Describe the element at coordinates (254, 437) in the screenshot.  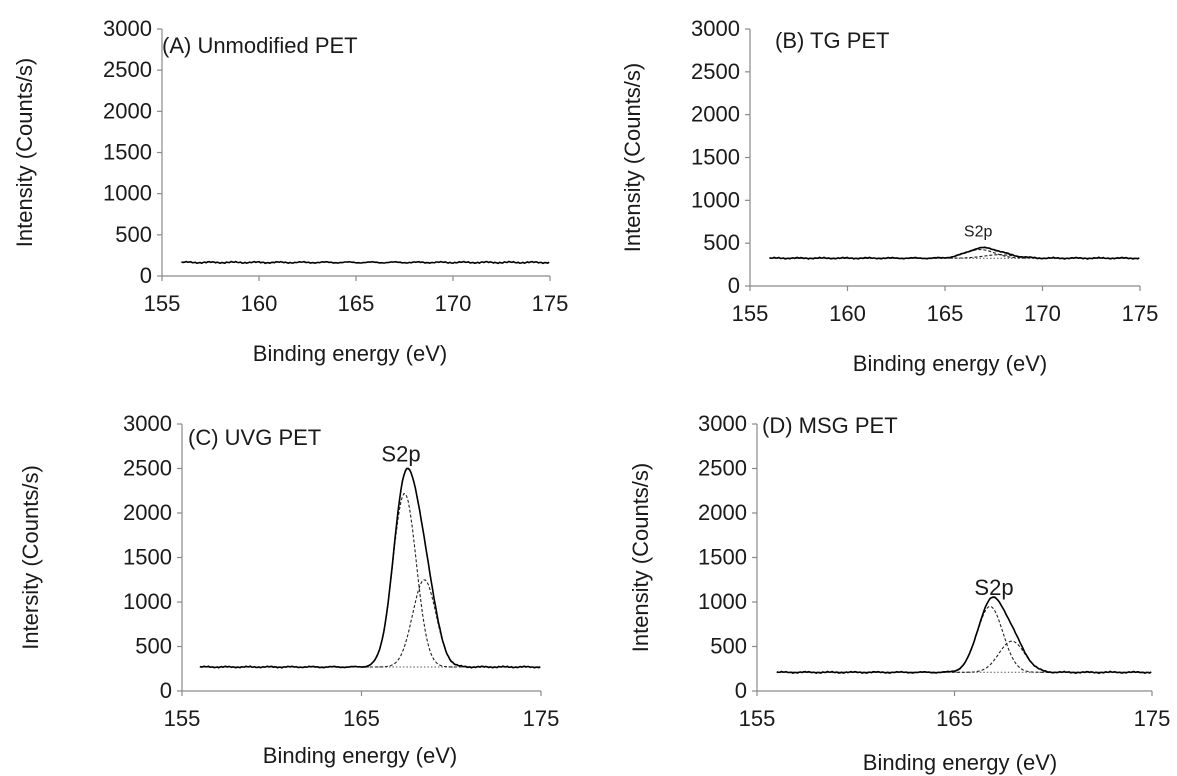
I see `panel-title: (C) UVG PET` at that location.